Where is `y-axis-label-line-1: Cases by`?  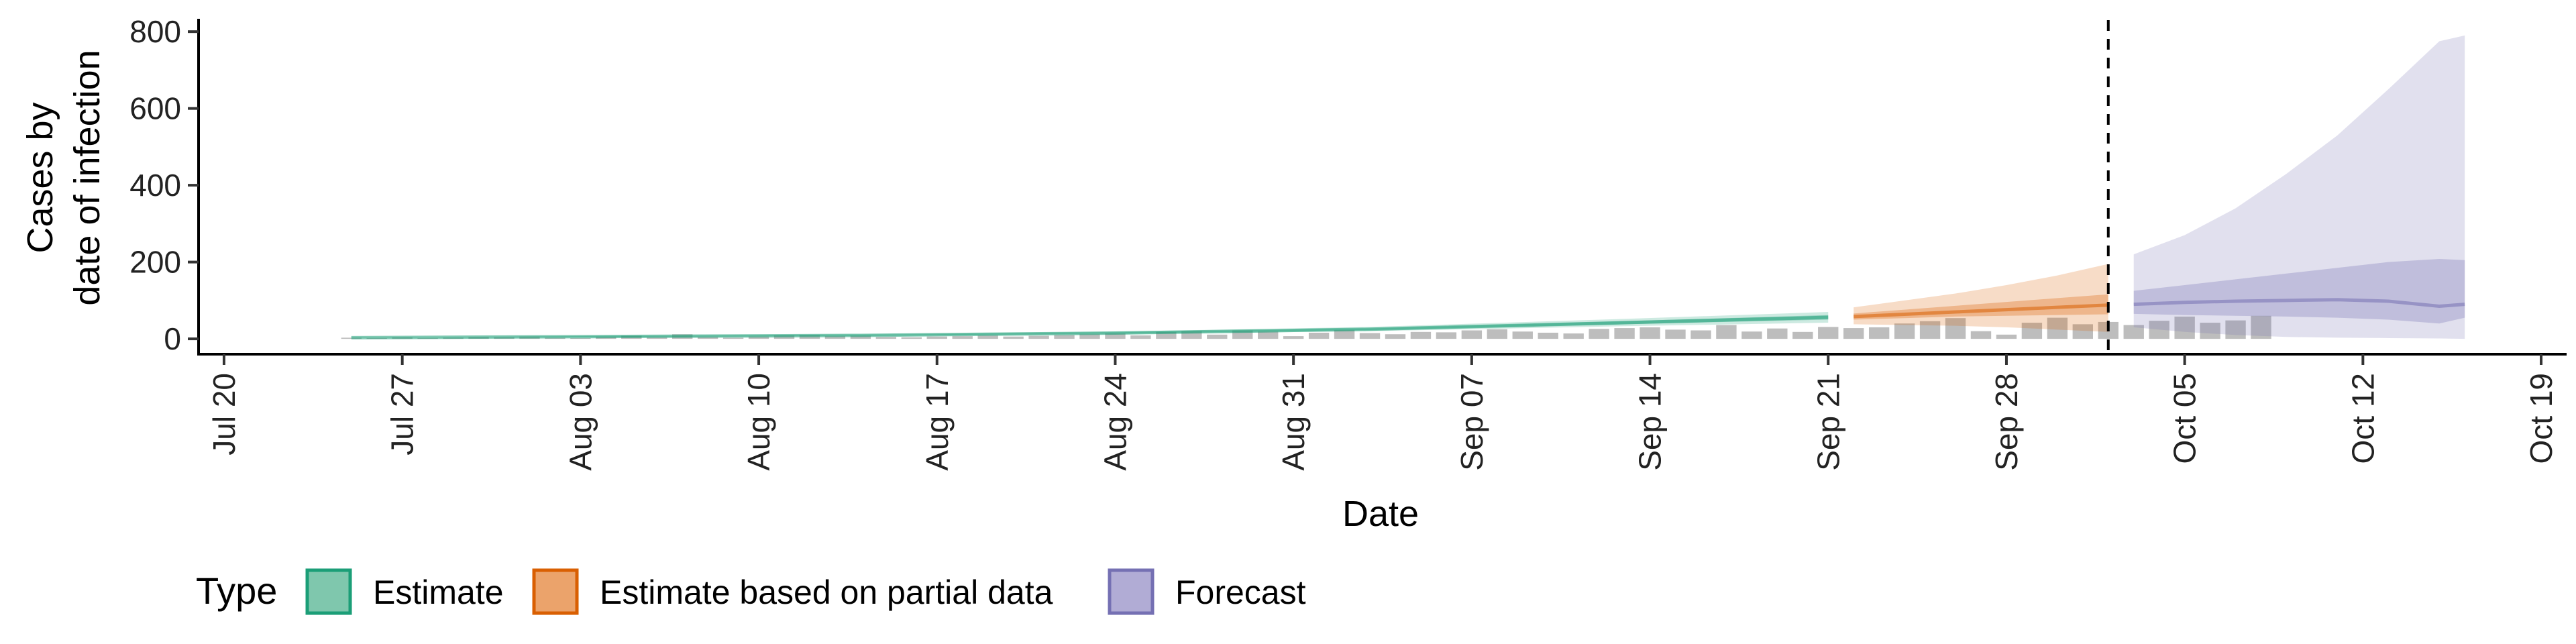
y-axis-label-line-1: Cases by is located at coordinates (40, 177).